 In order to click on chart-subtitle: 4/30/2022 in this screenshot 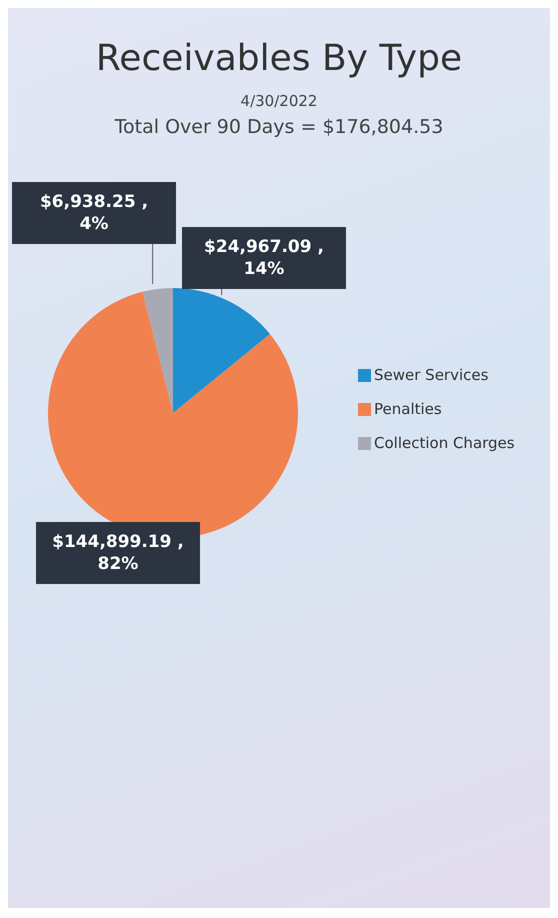, I will do `click(279, 101)`.